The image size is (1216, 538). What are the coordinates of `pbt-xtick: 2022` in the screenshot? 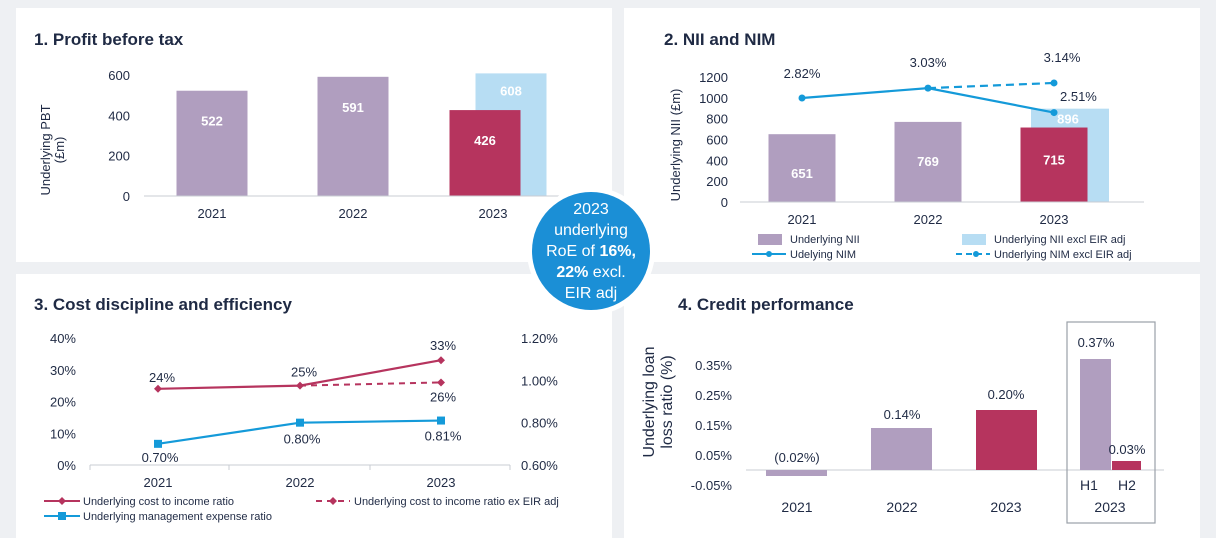 It's located at (353, 213).